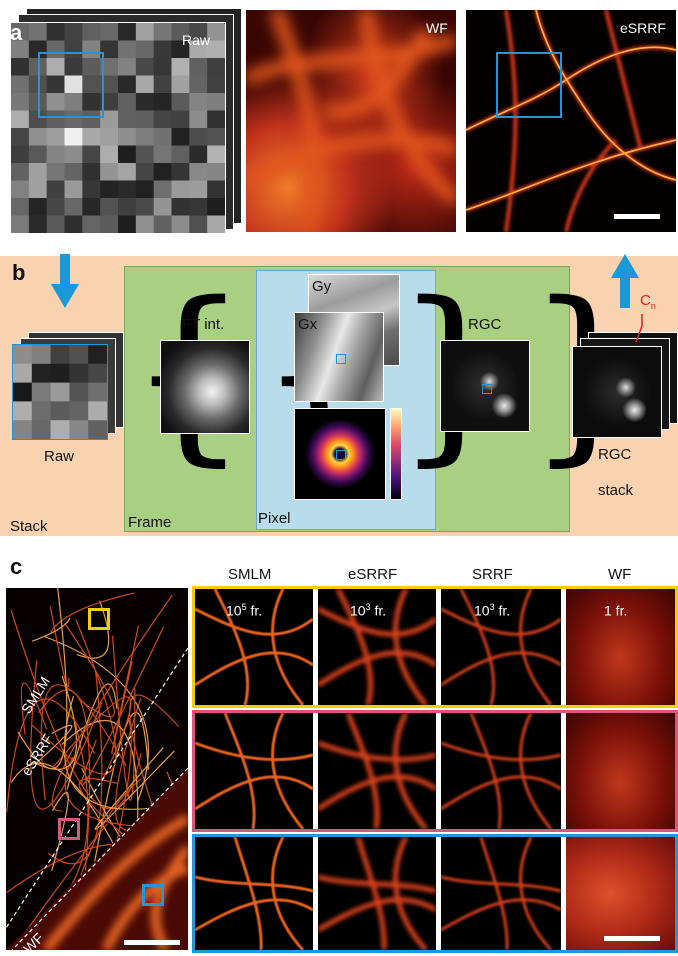 The height and width of the screenshot is (956, 678). Describe the element at coordinates (616, 490) in the screenshot. I see `rgc-stack-label-2: stack` at that location.